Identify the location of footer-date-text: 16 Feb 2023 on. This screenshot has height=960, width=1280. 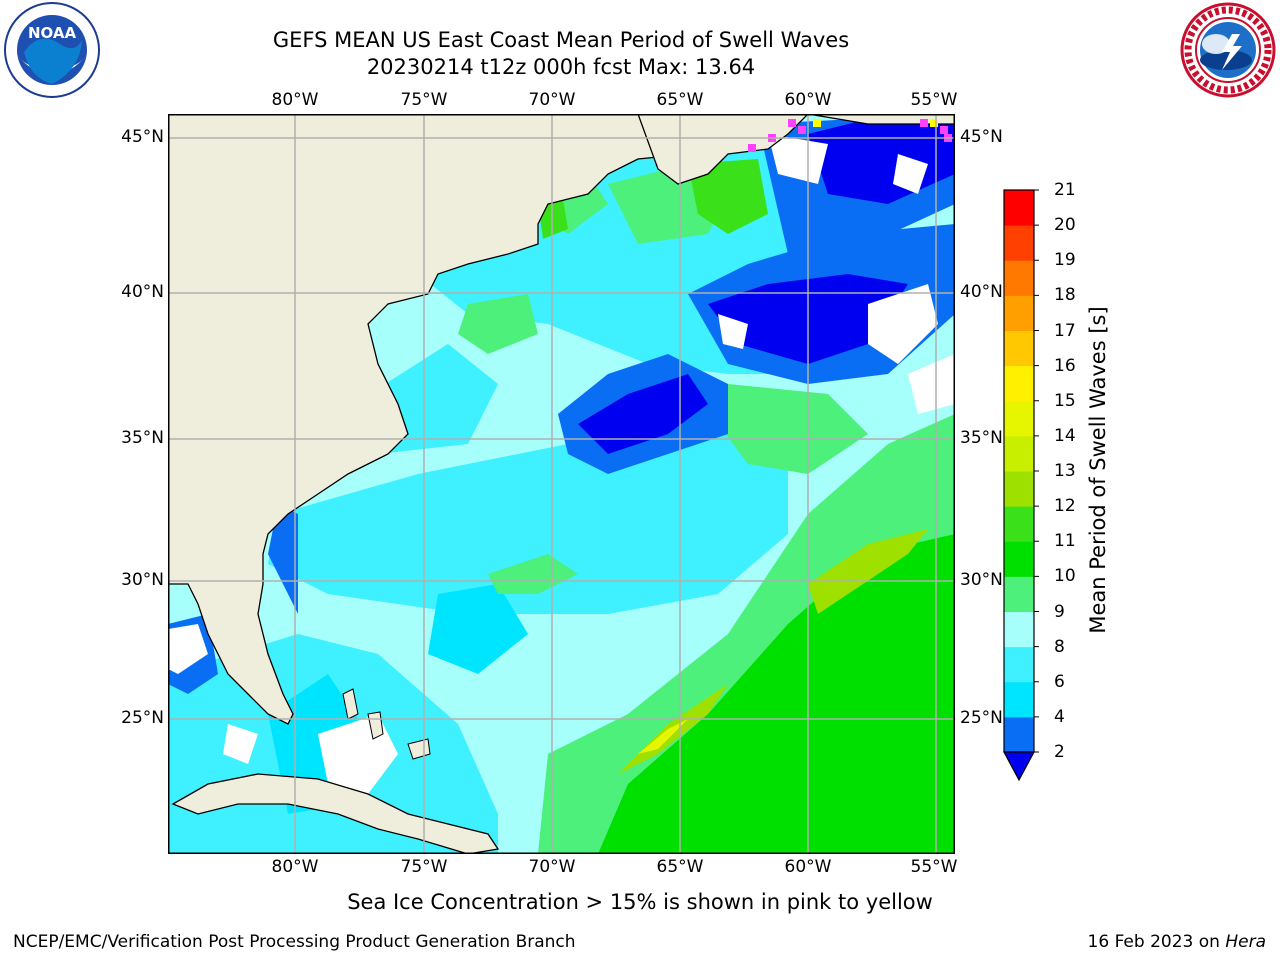
(1156, 942).